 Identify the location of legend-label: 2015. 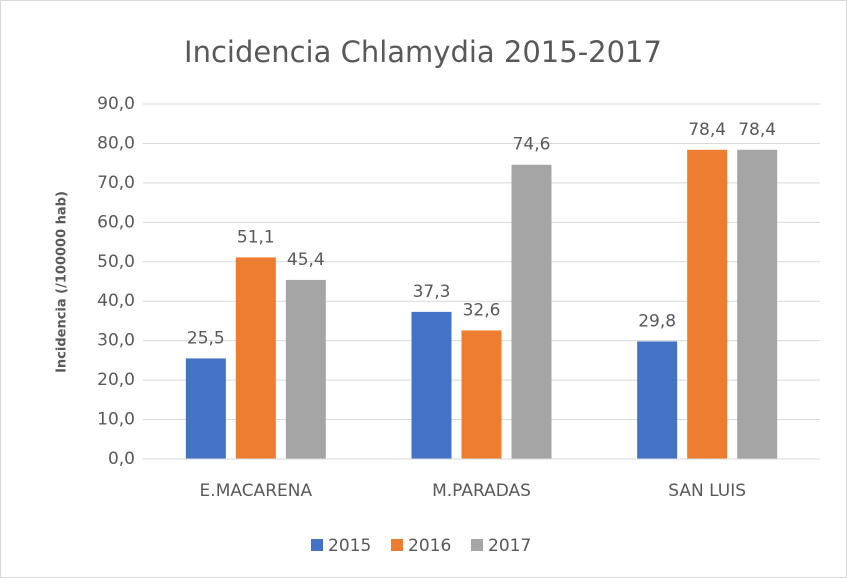
(349, 546).